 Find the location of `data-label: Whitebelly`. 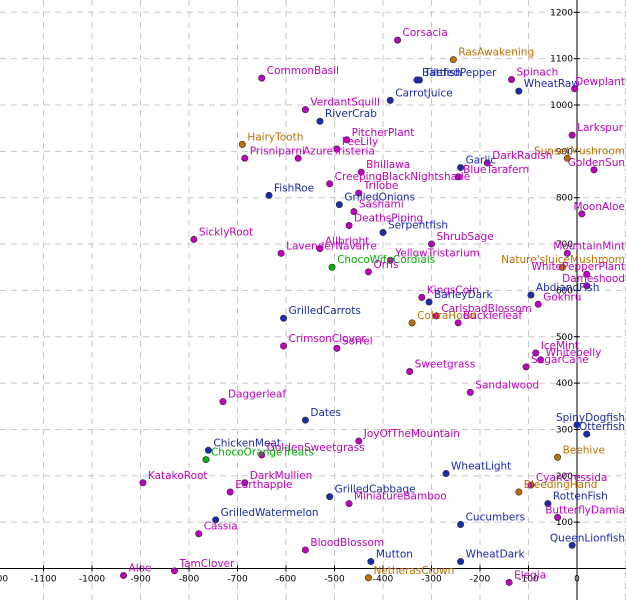

data-label: Whitebelly is located at coordinates (574, 353).